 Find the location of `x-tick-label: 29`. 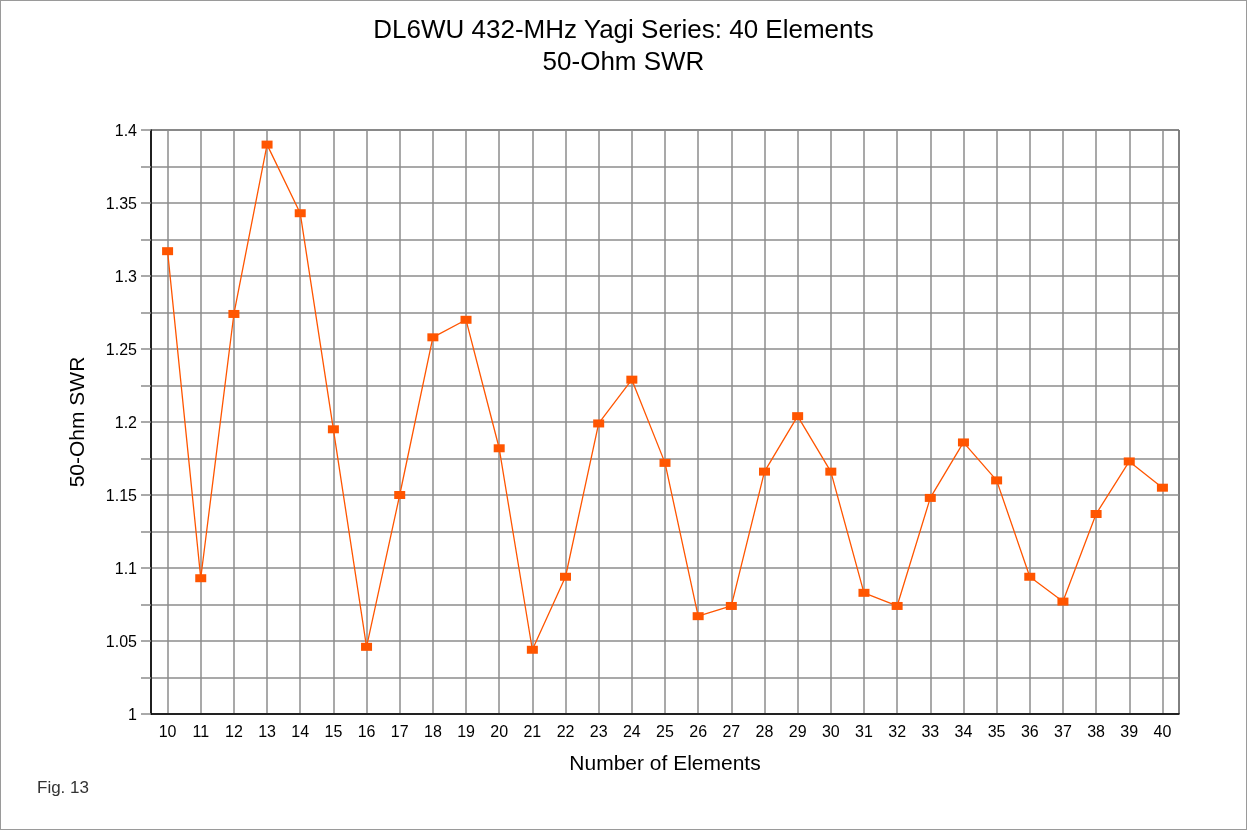

x-tick-label: 29 is located at coordinates (797, 731).